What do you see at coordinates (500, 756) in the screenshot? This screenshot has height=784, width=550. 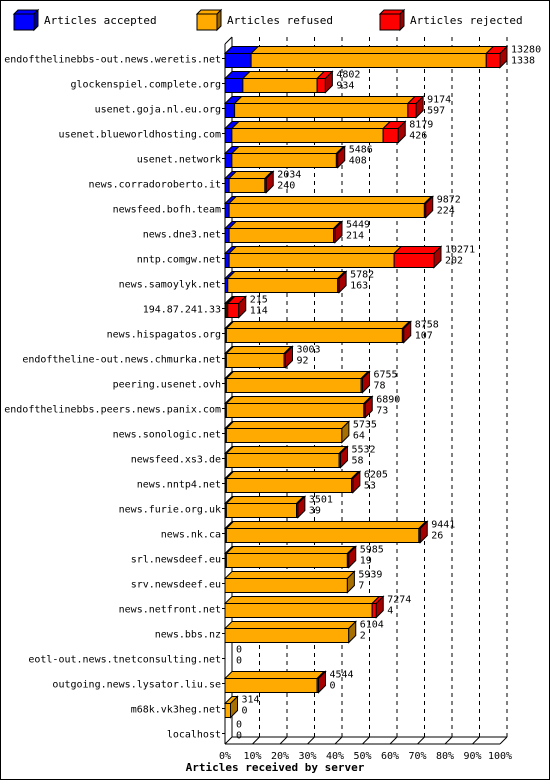 I see `x-tick-label: 100%` at bounding box center [500, 756].